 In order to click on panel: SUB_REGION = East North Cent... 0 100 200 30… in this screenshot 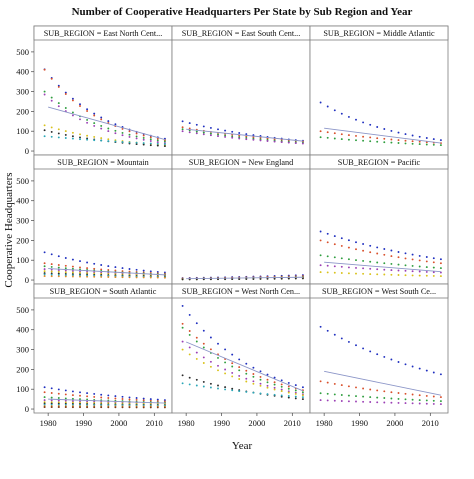, I will do `click(94, 90)`.